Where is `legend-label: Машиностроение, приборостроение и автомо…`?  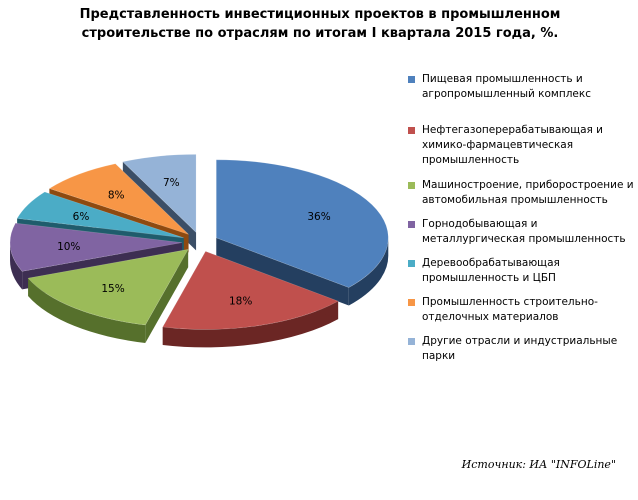
legend-label: Машиностроение, приборостроение и автомо… is located at coordinates (528, 192).